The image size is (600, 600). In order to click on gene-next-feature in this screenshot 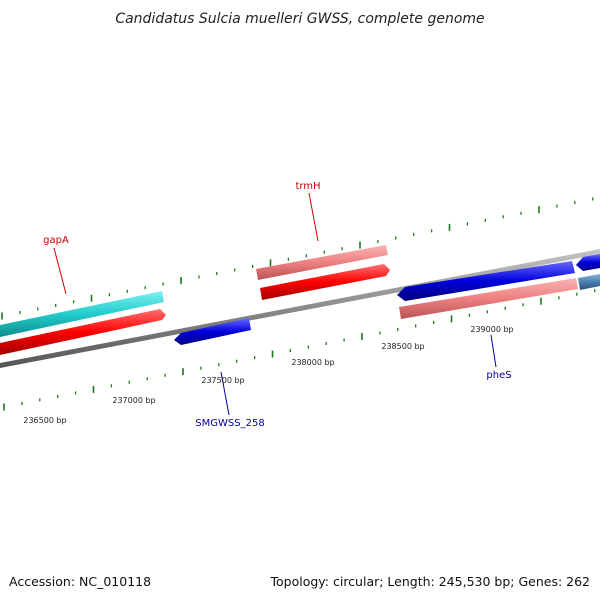, I will do `click(589, 282)`.